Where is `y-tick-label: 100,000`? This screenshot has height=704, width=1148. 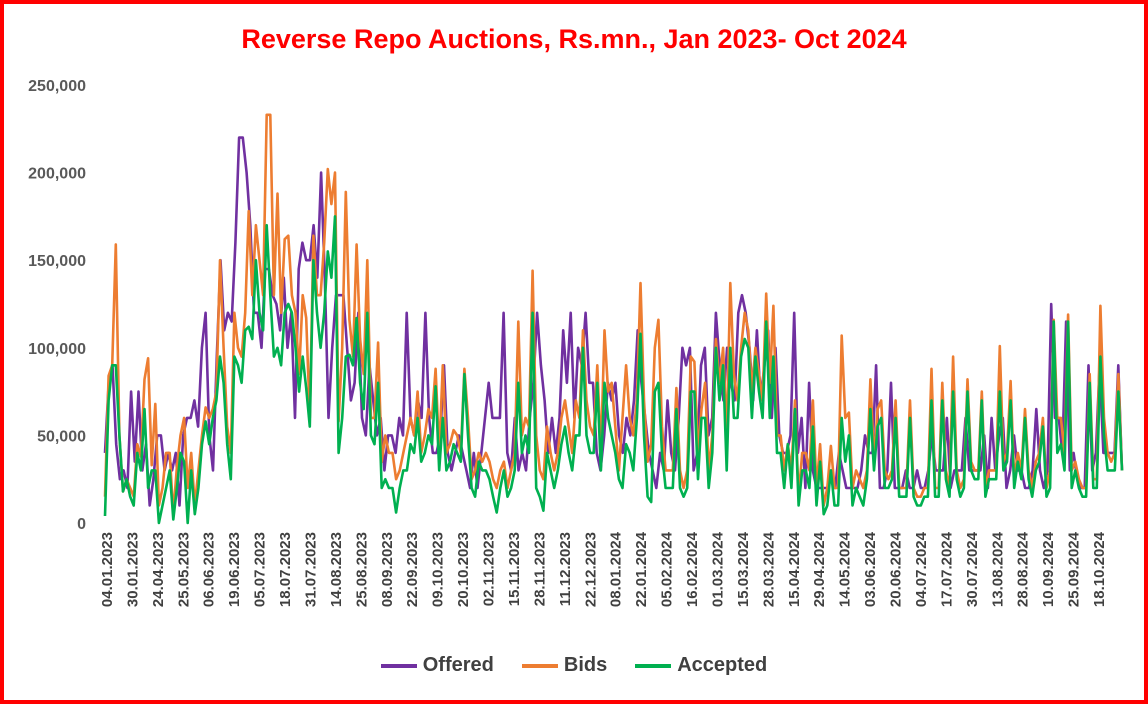
y-tick-label: 100,000 is located at coordinates (57, 349).